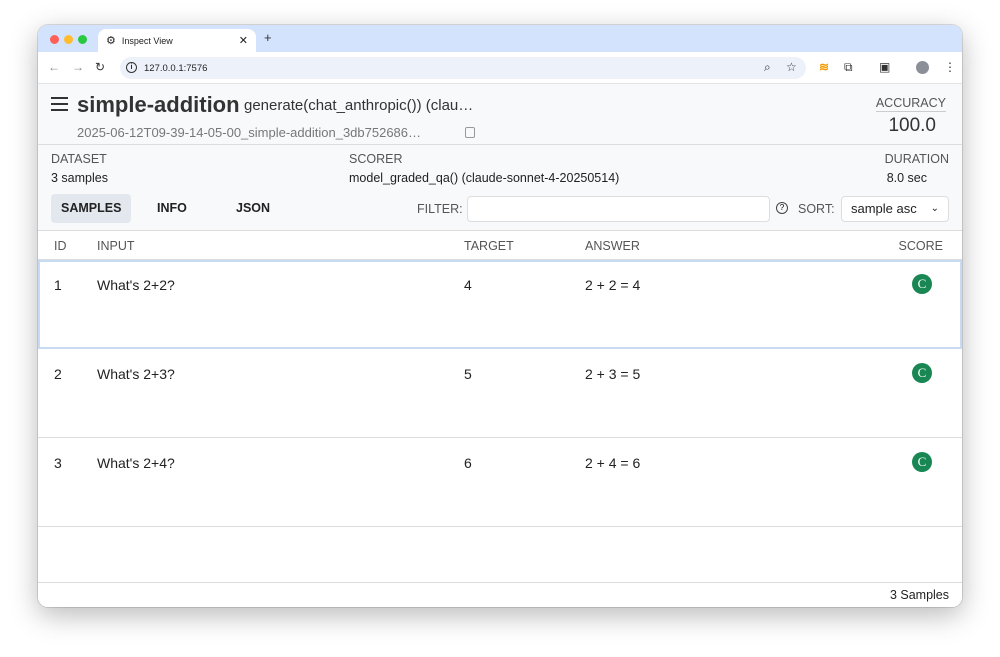 The width and height of the screenshot is (1000, 657). Describe the element at coordinates (100, 67) in the screenshot. I see `reload-icon: ↻` at that location.